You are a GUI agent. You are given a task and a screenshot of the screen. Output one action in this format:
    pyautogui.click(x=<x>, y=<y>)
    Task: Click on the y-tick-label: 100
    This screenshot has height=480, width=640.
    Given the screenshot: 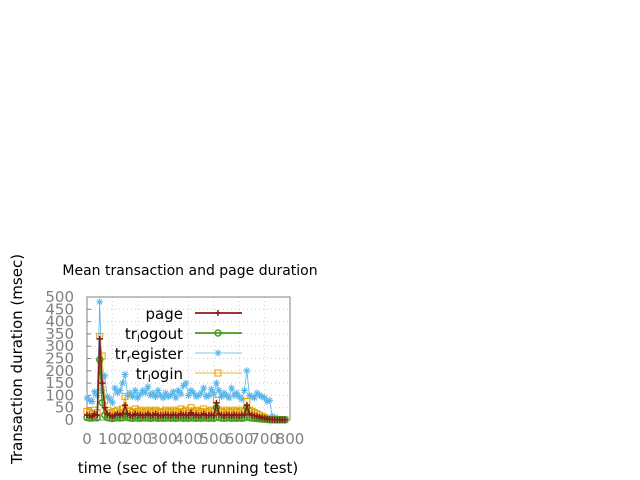 What is the action you would take?
    pyautogui.click(x=59, y=395)
    